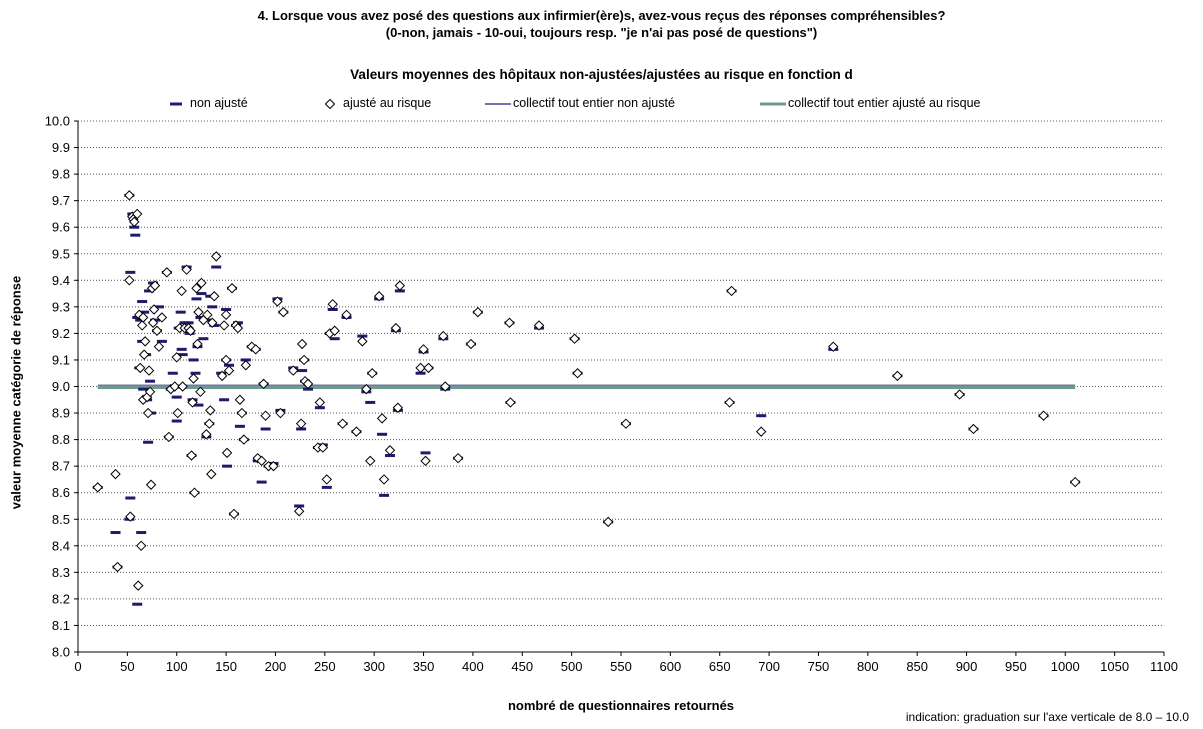 The width and height of the screenshot is (1203, 729). Describe the element at coordinates (61, 492) in the screenshot. I see `y-tick-label: 8.6` at that location.